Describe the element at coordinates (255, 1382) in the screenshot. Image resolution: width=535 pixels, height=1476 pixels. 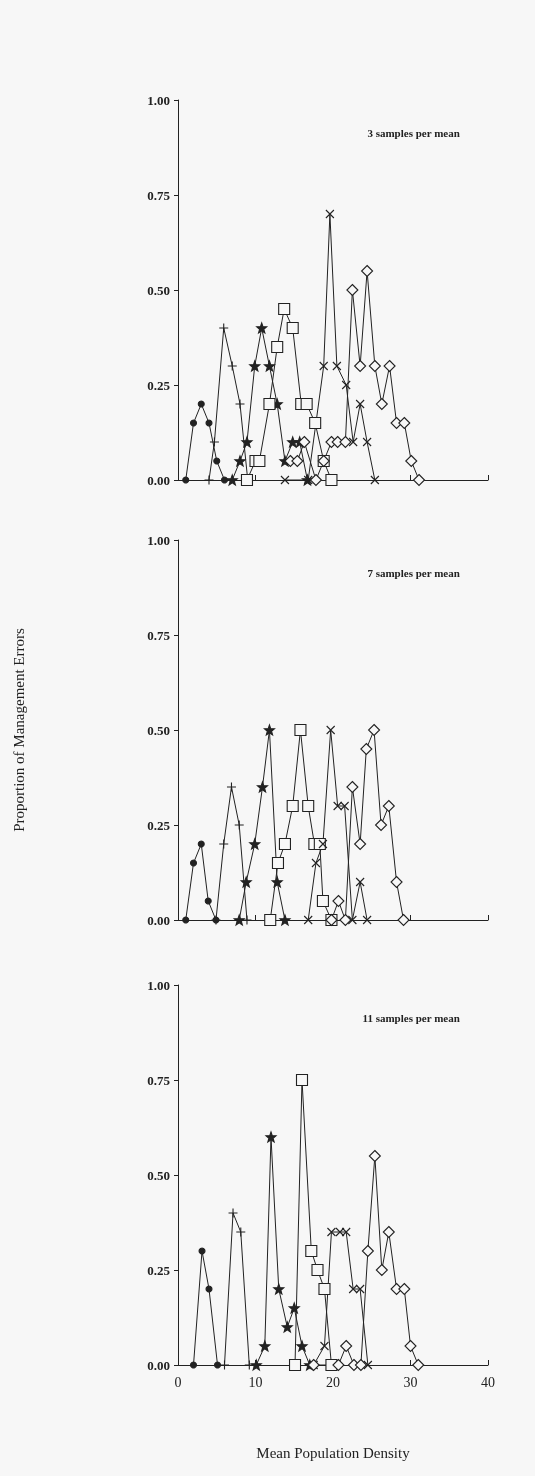
I see `x-tick-label: 10` at that location.